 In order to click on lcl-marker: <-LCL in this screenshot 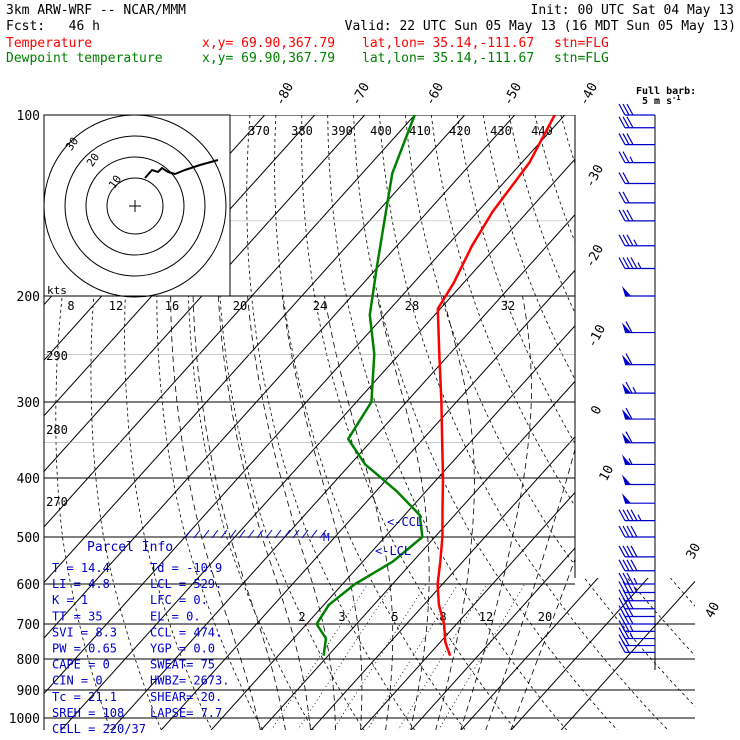, I will do `click(393, 551)`.